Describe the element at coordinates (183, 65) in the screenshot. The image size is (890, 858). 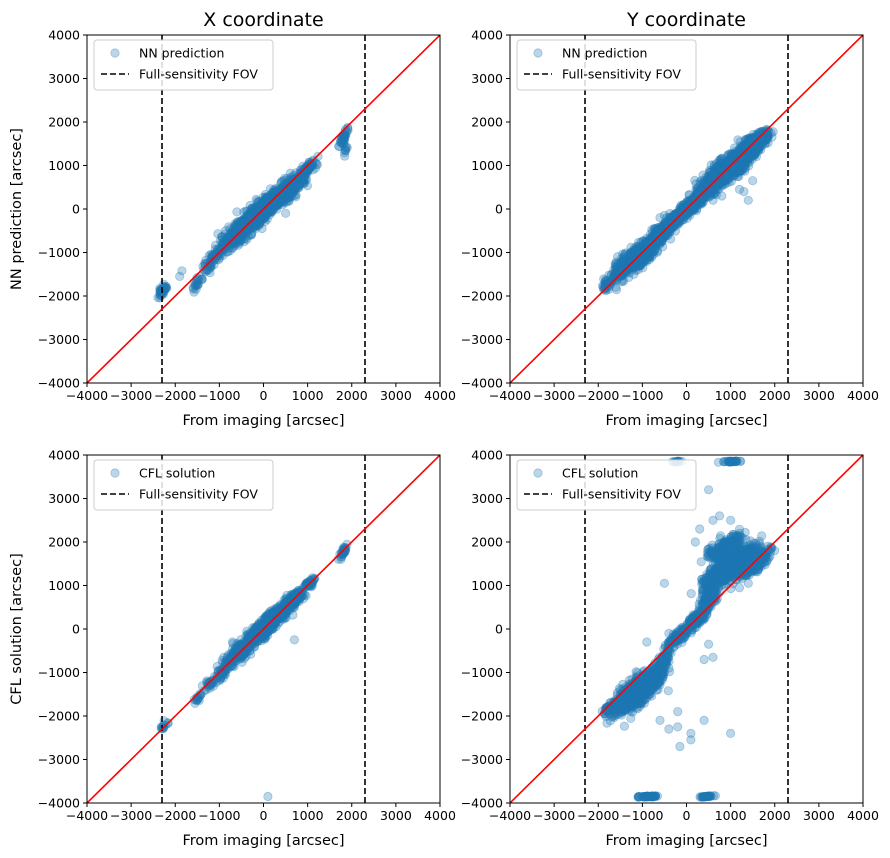
I see `legend-box` at that location.